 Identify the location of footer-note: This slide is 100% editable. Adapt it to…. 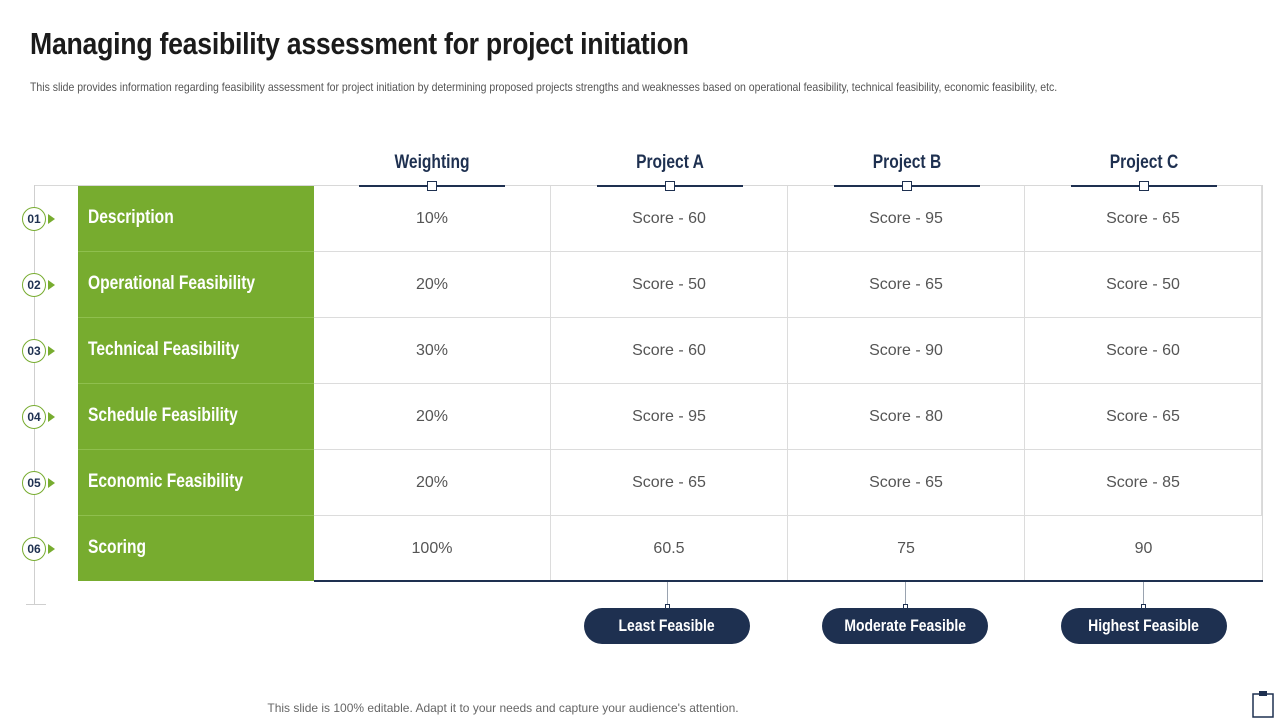
(503, 708).